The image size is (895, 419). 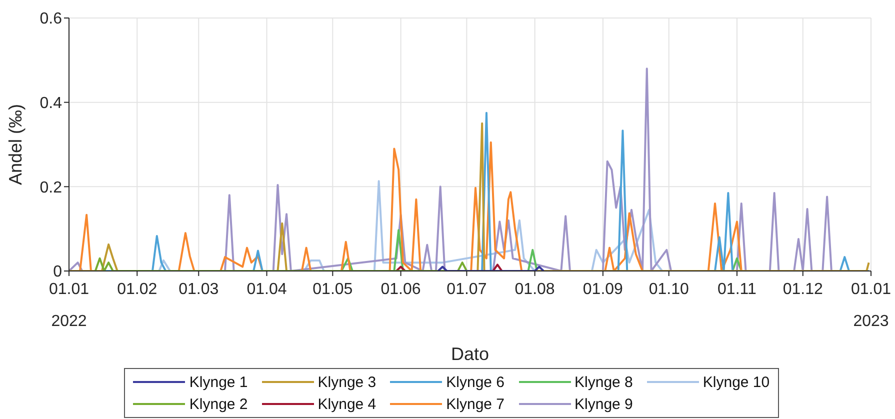 I want to click on x-tick-label: 01.02, so click(x=137, y=289).